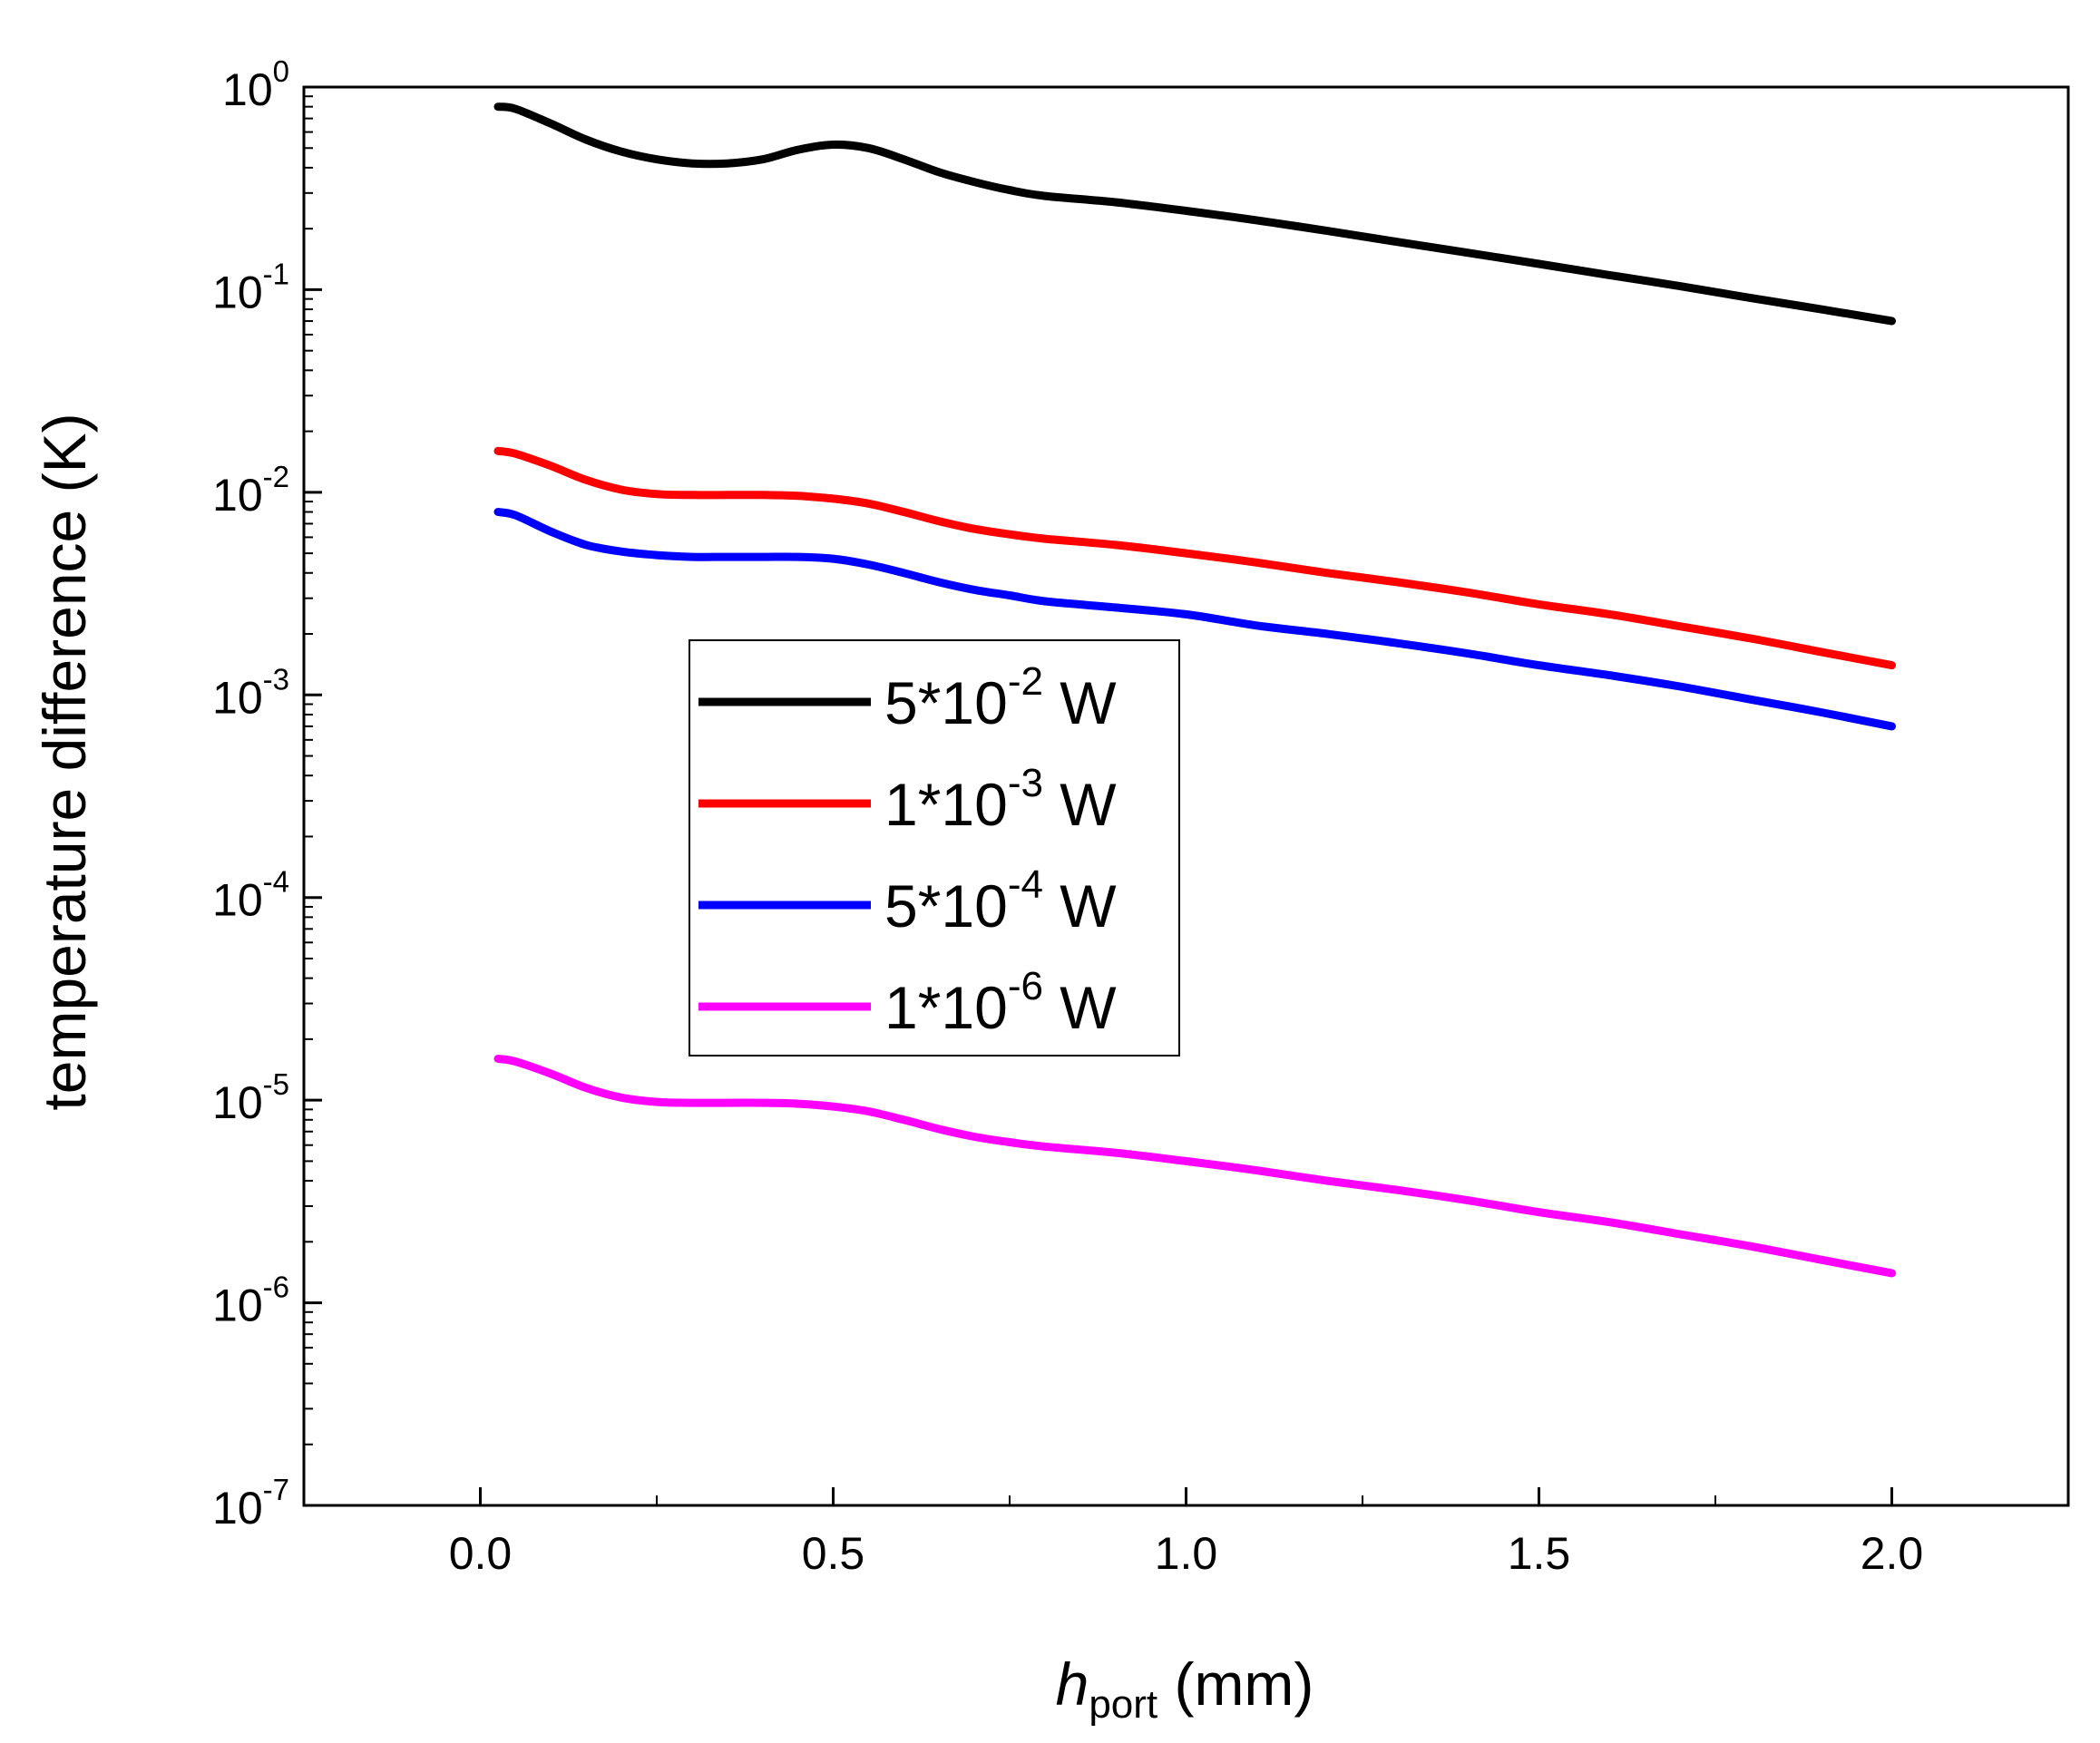  Describe the element at coordinates (1026, 682) in the screenshot. I see `legend-label-exp: -2` at that location.